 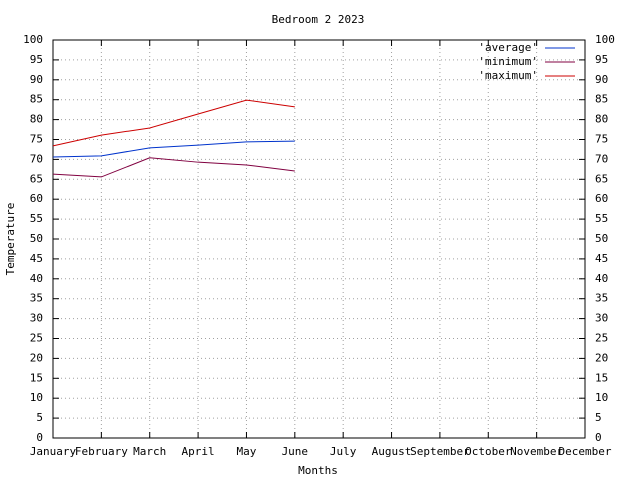 What do you see at coordinates (36, 158) in the screenshot?
I see `y-tick-label: 70` at bounding box center [36, 158].